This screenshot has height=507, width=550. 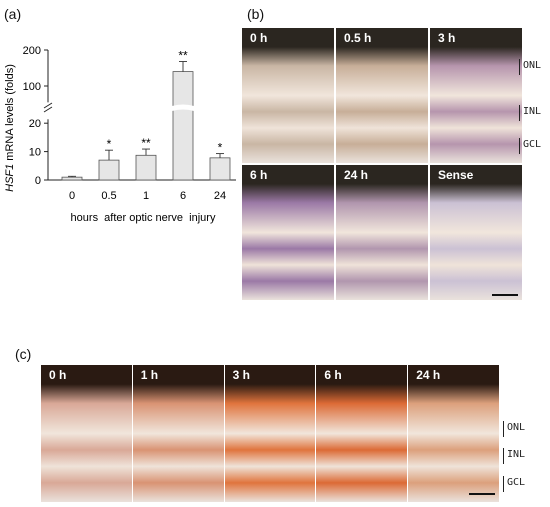 What do you see at coordinates (149, 375) in the screenshot?
I see `tile-time-label: 1 h` at bounding box center [149, 375].